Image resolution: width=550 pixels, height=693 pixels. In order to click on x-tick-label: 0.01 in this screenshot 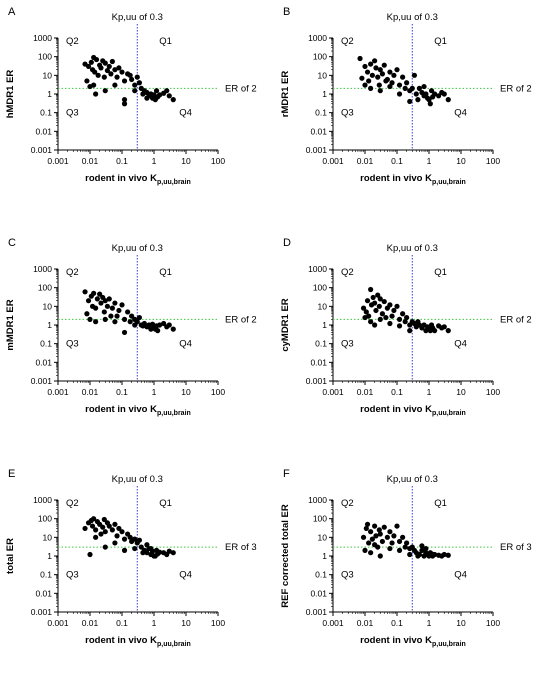, I will do `click(365, 161)`.